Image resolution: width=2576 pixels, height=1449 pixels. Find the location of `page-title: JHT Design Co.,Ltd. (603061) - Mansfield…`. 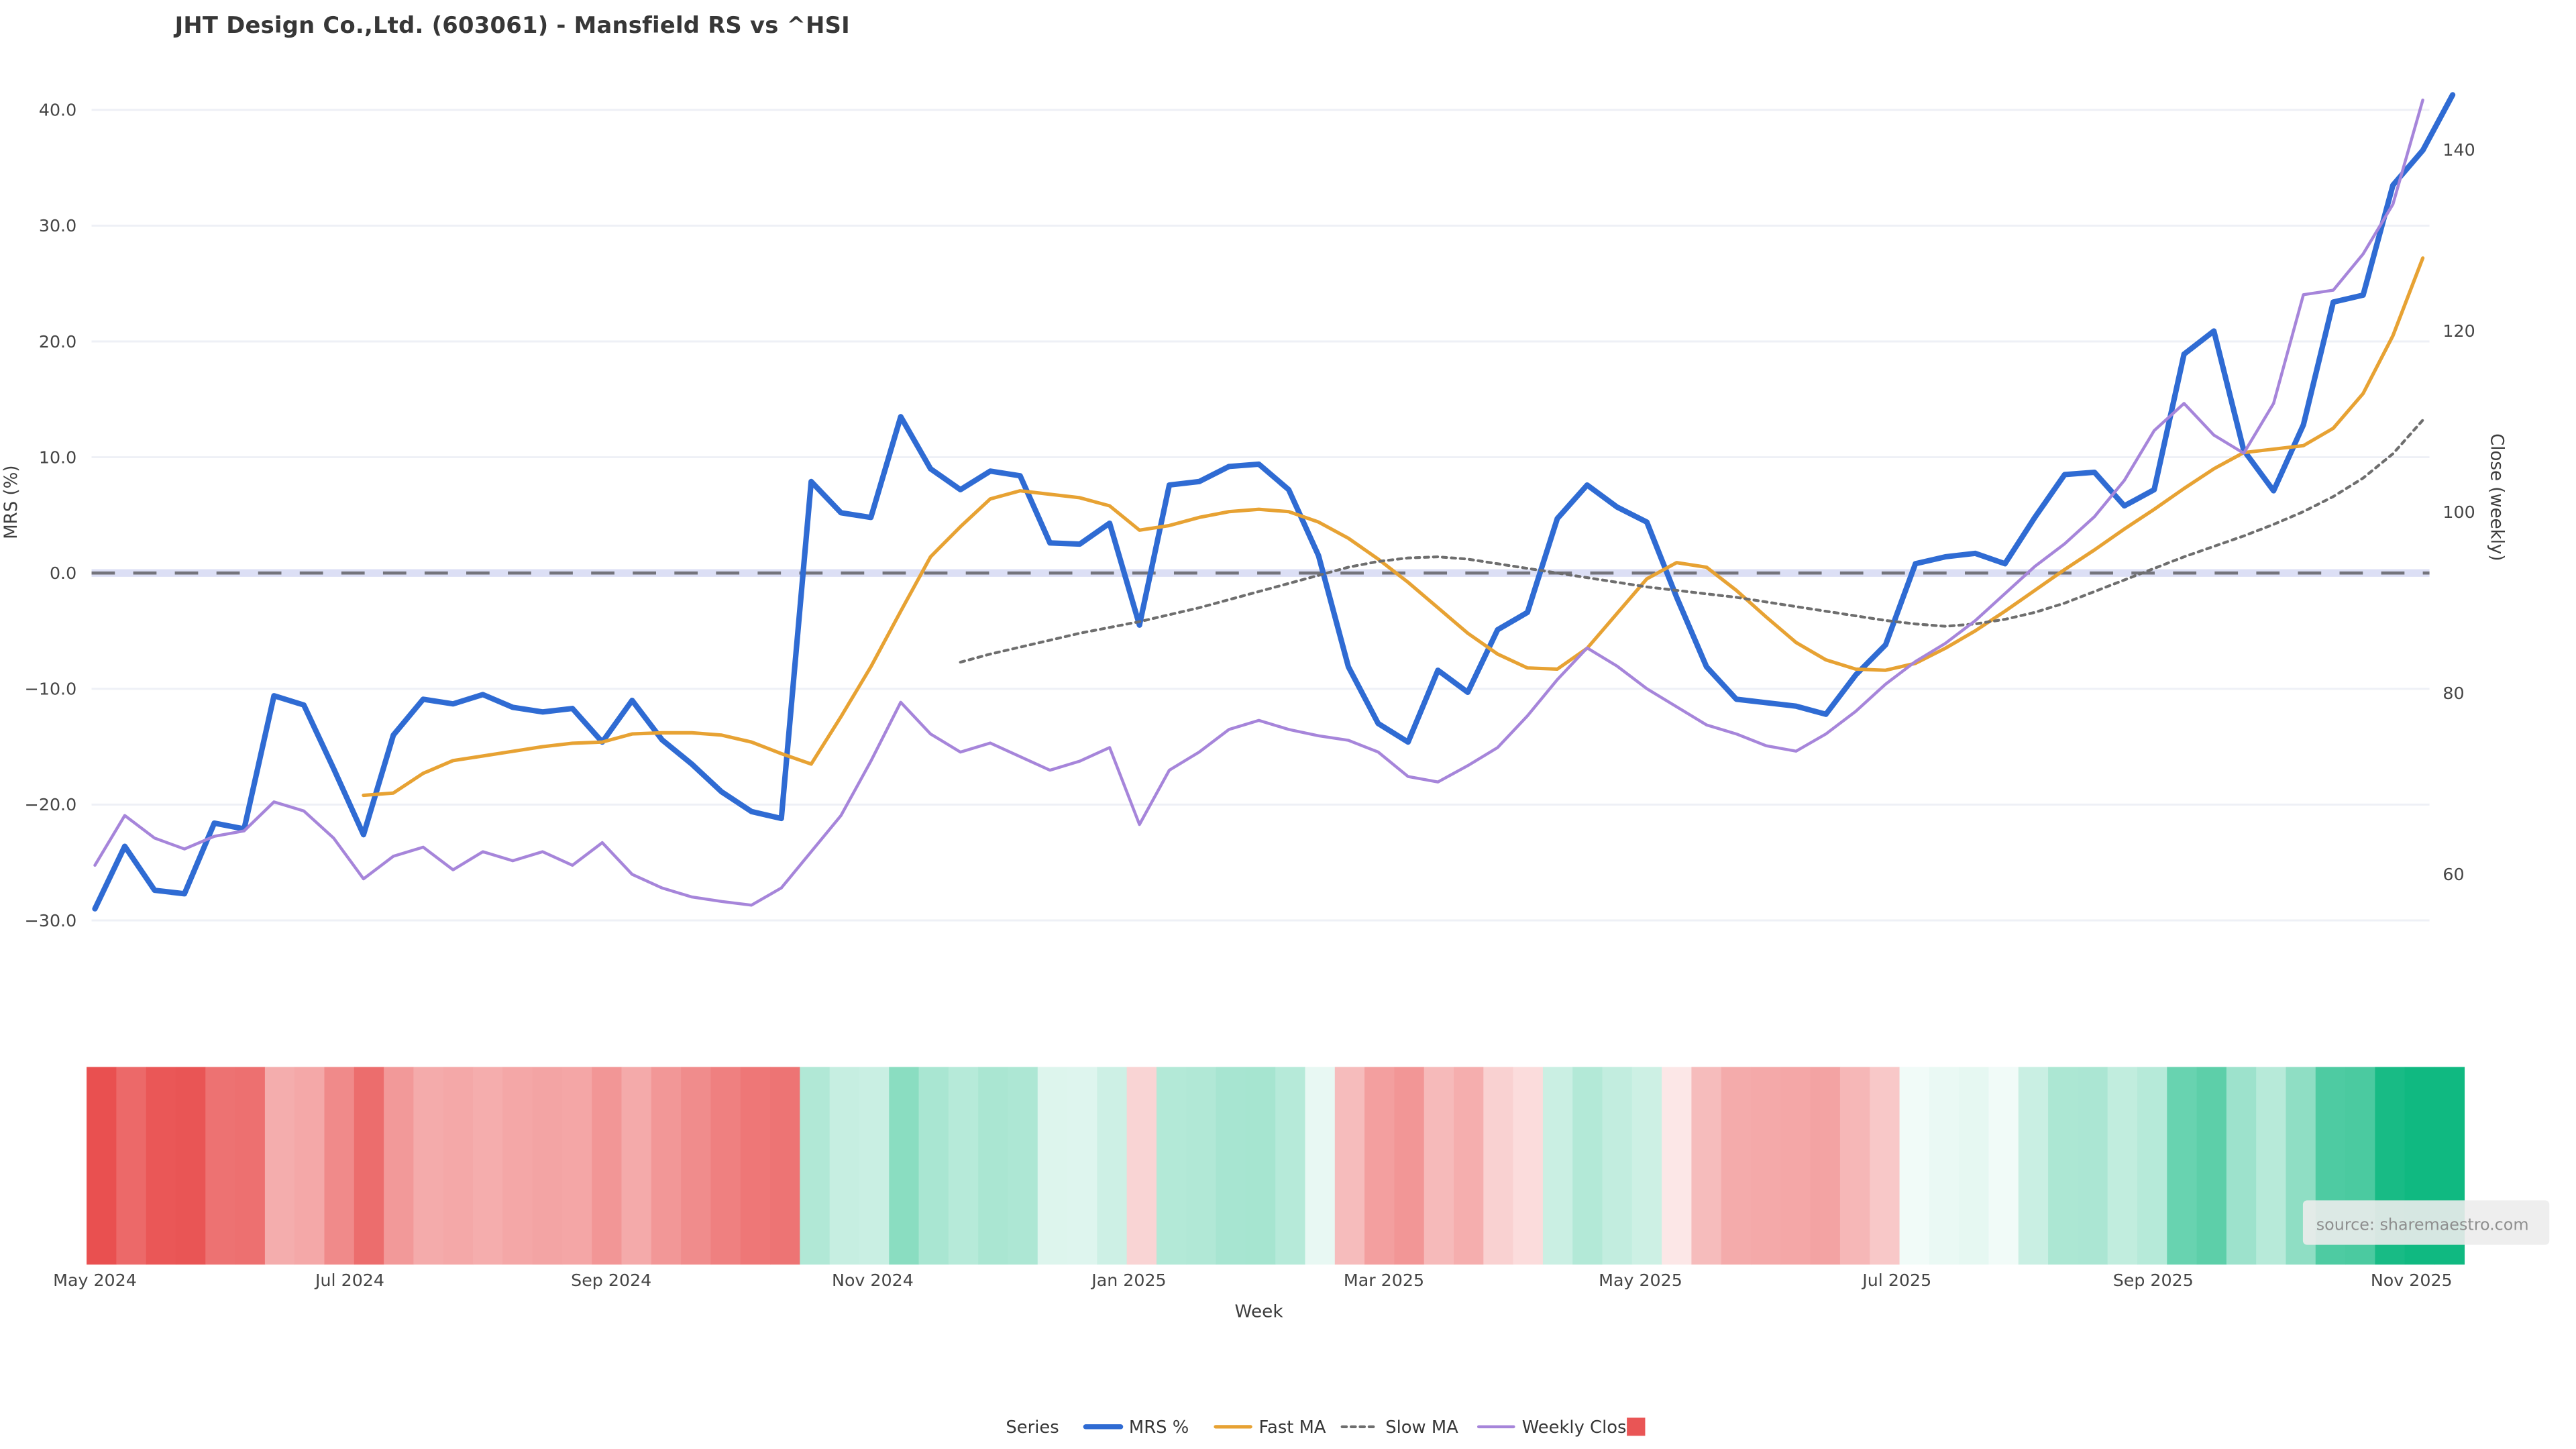

page-title: JHT Design Co.,Ltd. (603061) - Mansfield… is located at coordinates (512, 25).